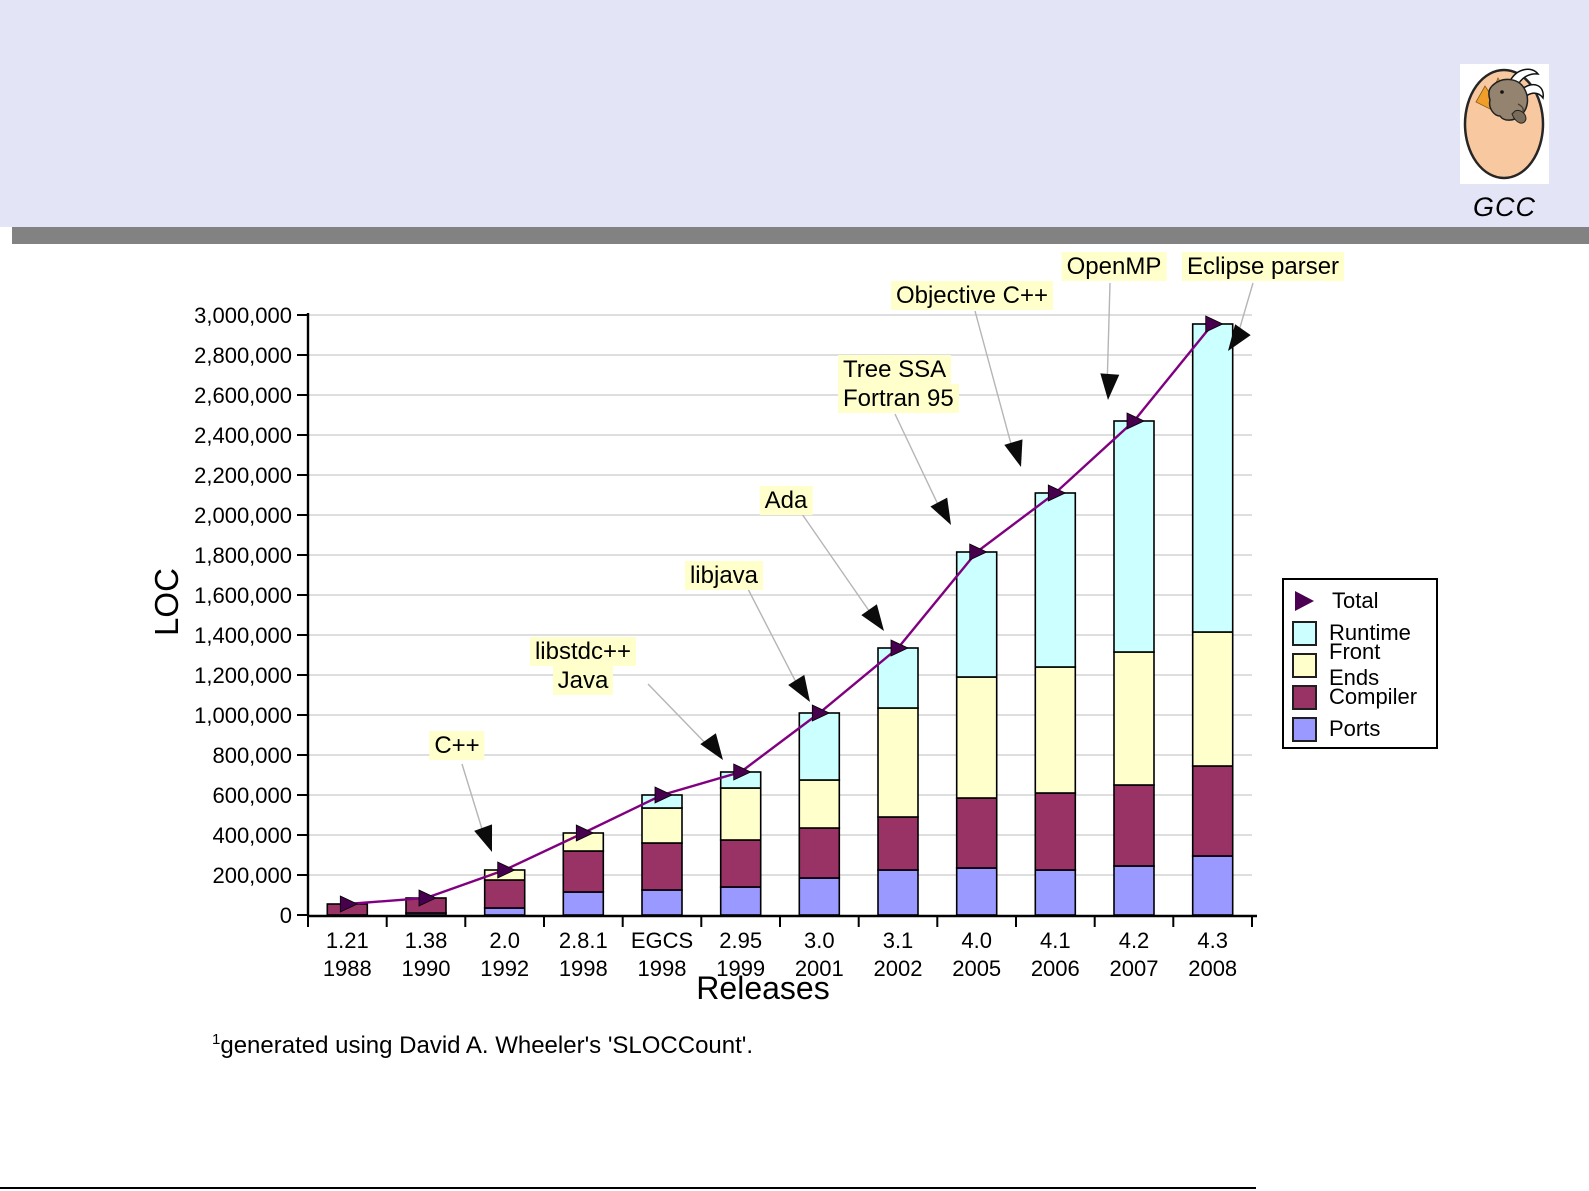  What do you see at coordinates (918, 463) in the screenshot?
I see `annotation-leader-tree-ssa-fortran` at bounding box center [918, 463].